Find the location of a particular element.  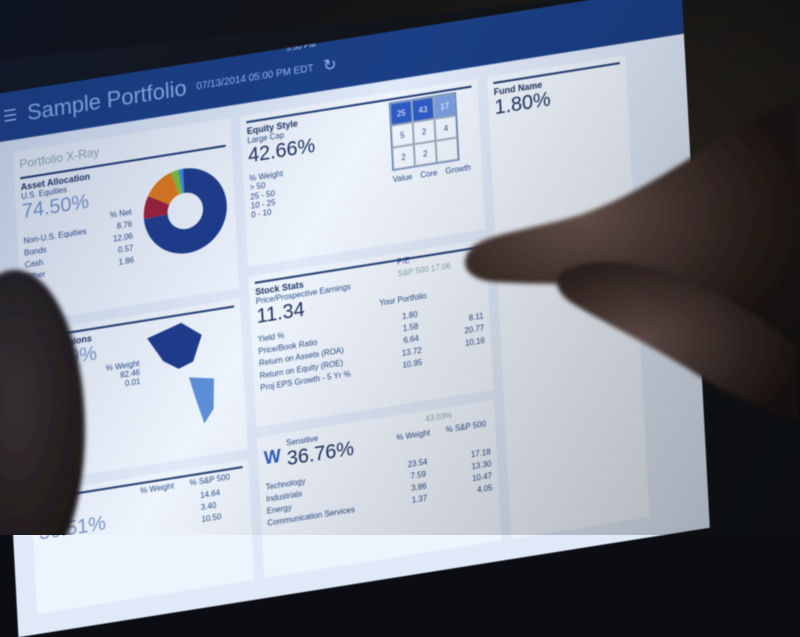

sector-weight: 3.86 is located at coordinates (418, 487).